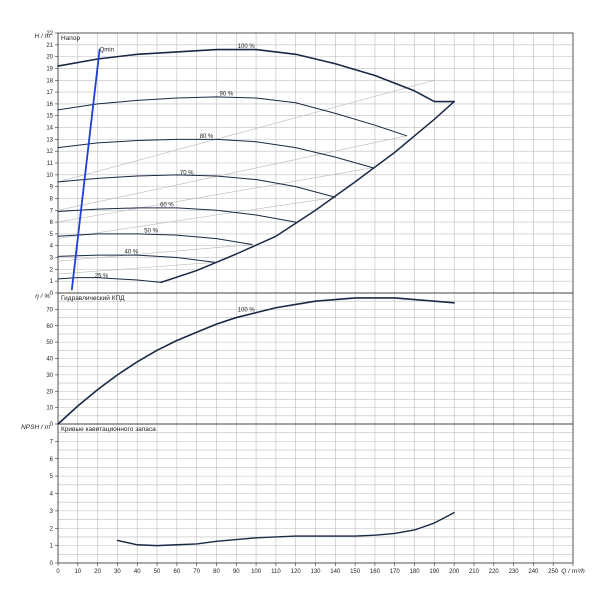 The height and width of the screenshot is (600, 600). What do you see at coordinates (514, 572) in the screenshot?
I see `x-tick-label: 230` at bounding box center [514, 572].